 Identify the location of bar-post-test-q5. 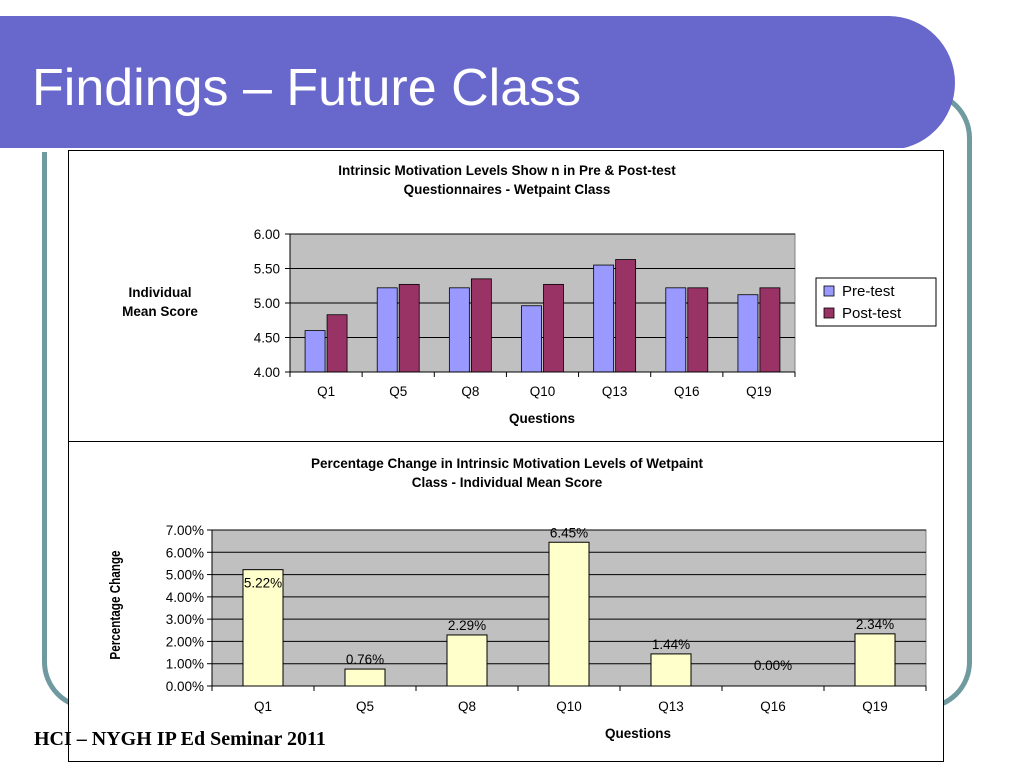
(409, 328).